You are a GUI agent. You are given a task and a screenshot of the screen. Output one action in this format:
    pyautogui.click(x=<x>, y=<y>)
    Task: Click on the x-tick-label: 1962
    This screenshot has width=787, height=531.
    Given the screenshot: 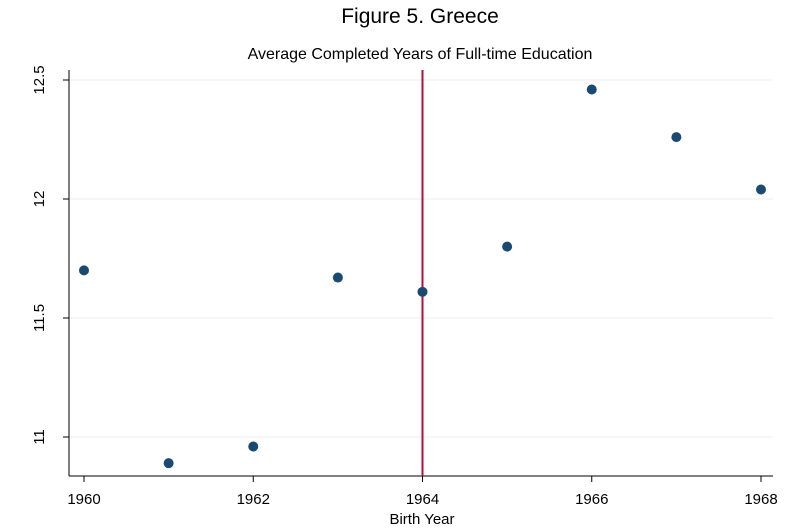 What is the action you would take?
    pyautogui.click(x=253, y=499)
    